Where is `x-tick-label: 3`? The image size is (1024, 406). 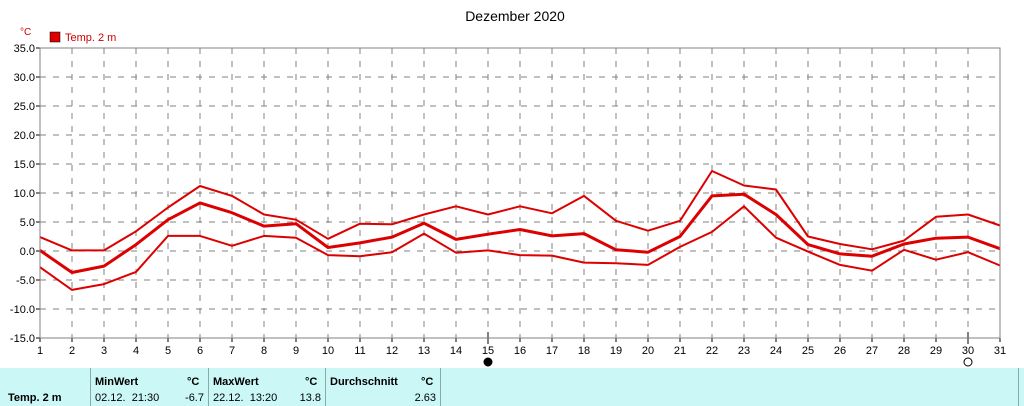
x-tick-label: 3 is located at coordinates (104, 351).